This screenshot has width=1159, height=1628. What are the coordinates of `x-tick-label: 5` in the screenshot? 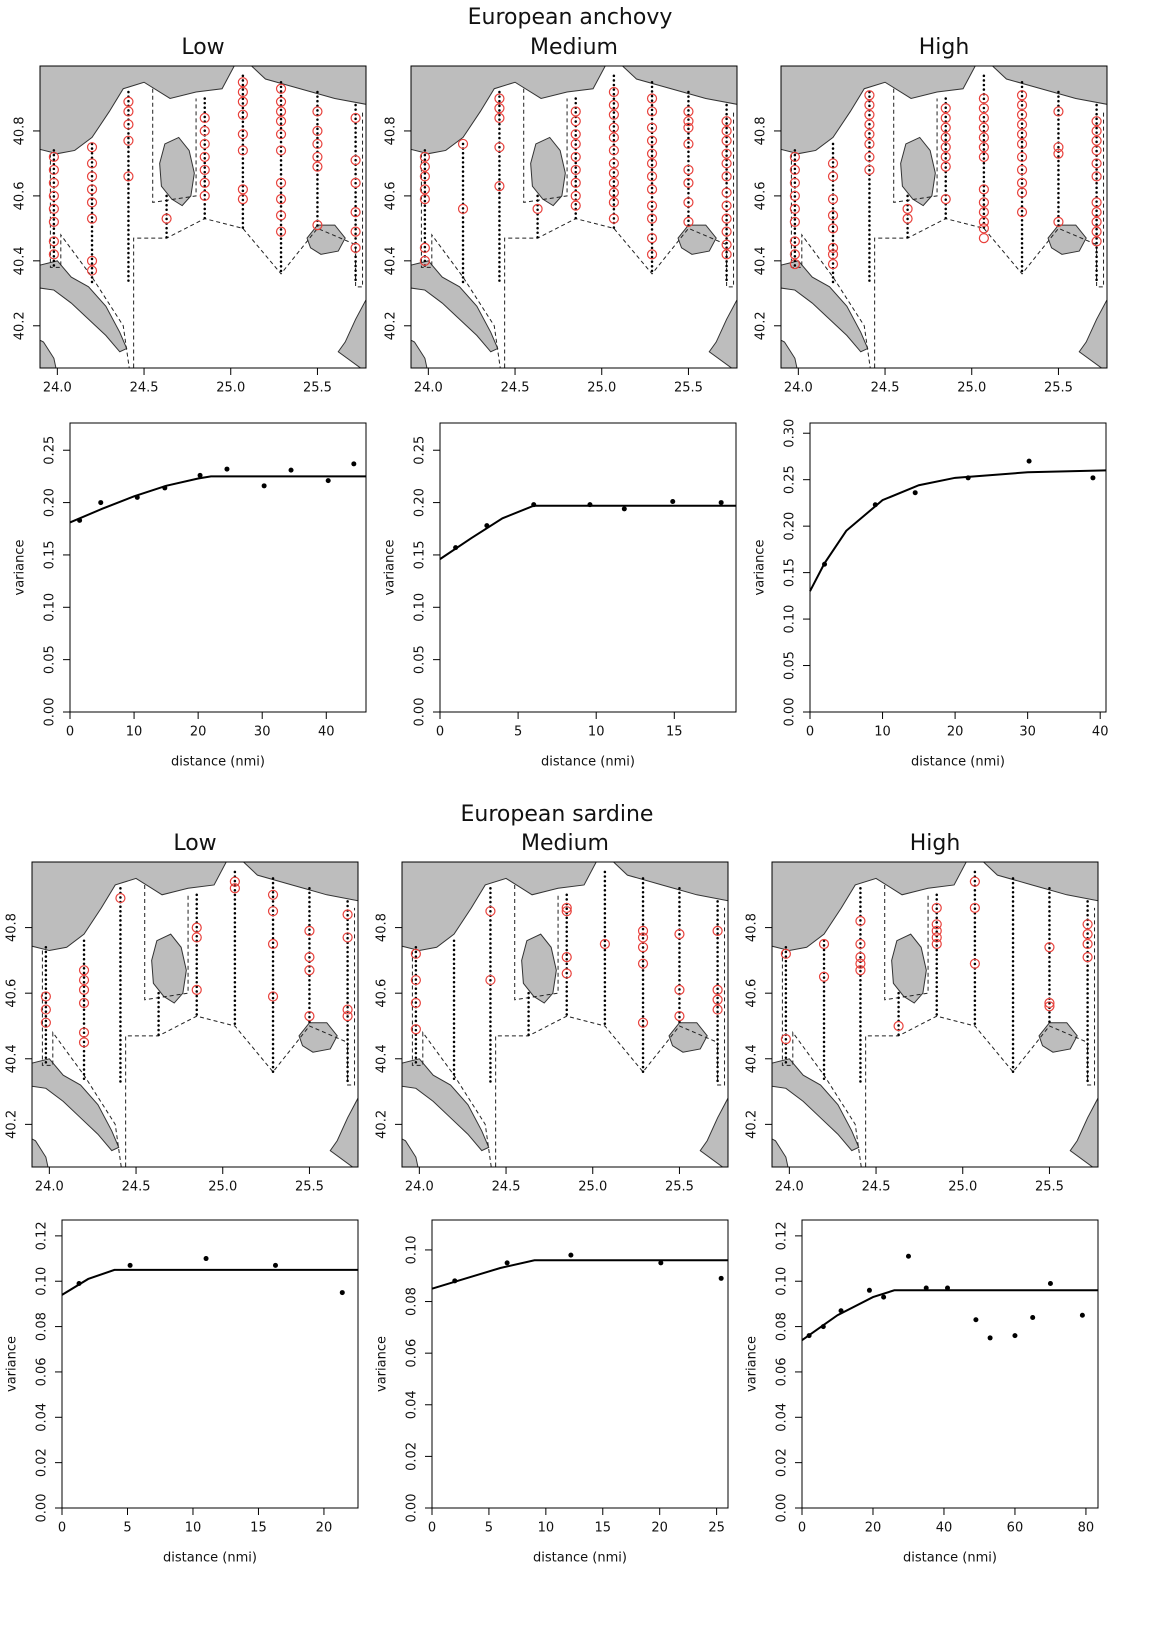 It's located at (489, 1528).